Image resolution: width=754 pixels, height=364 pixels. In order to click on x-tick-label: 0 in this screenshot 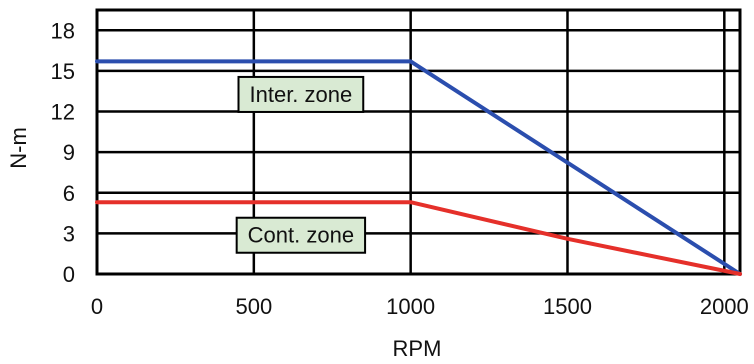, I will do `click(97, 306)`.